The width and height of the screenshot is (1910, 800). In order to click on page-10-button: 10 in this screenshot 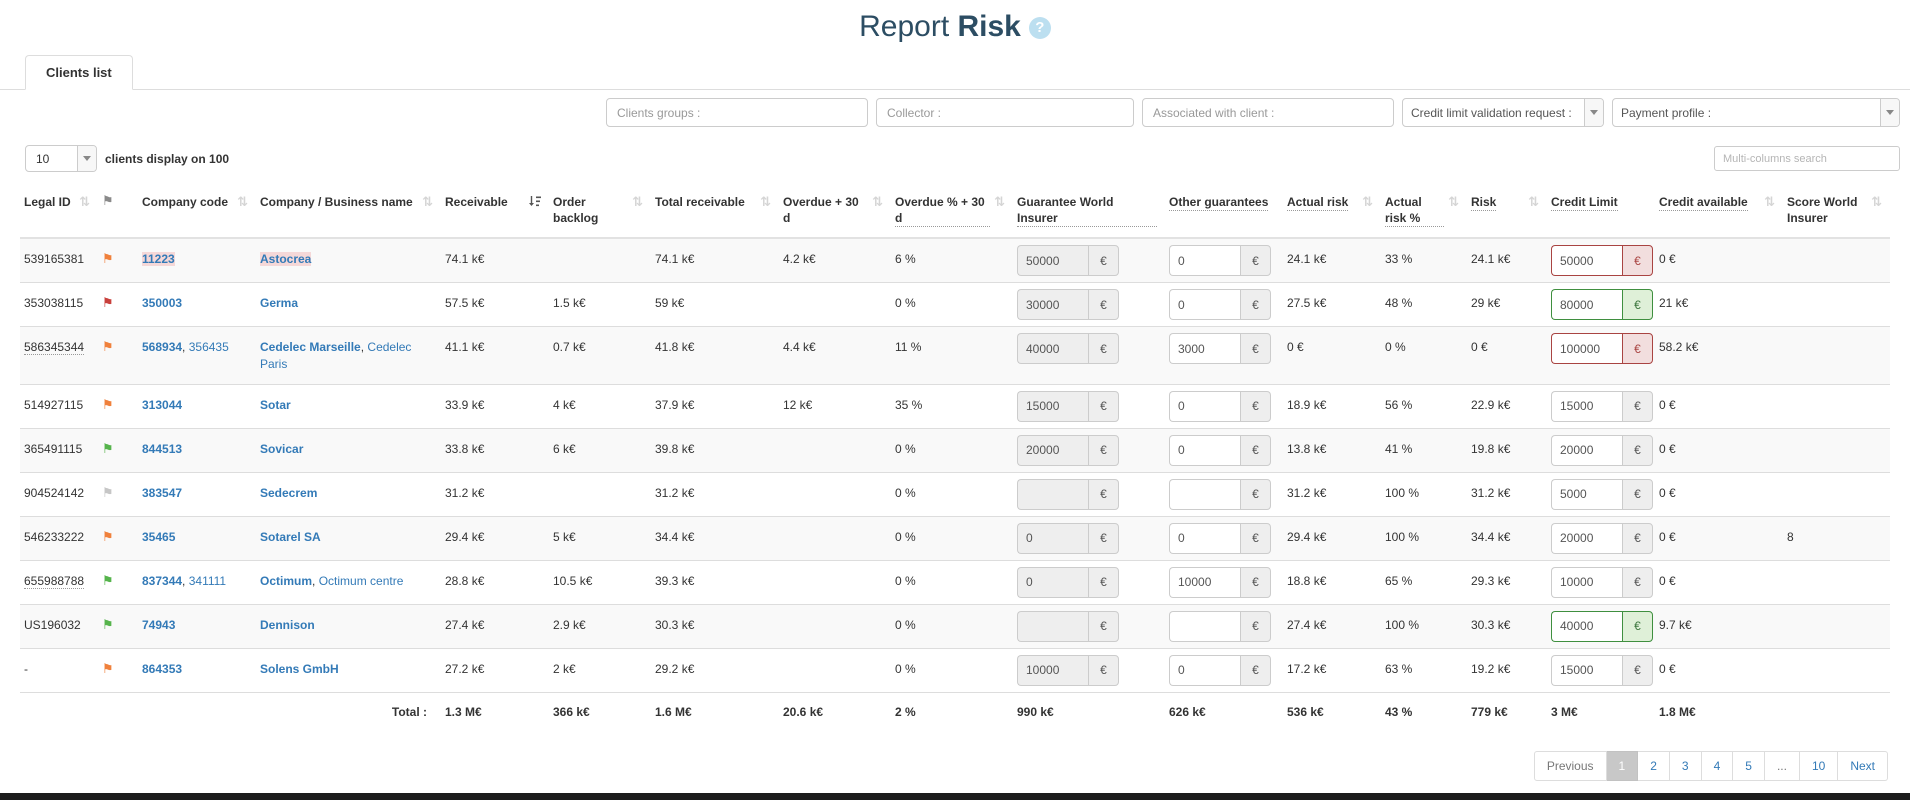, I will do `click(1819, 765)`.